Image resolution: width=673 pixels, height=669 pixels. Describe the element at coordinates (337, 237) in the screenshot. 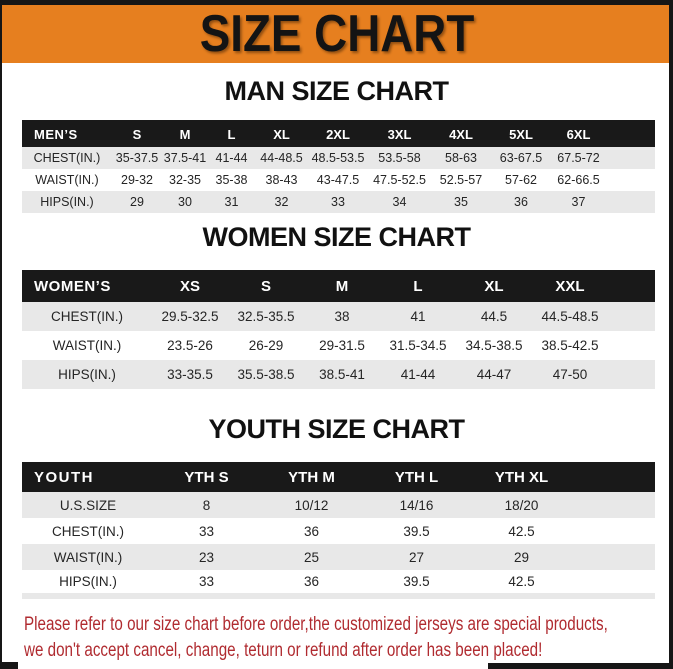

I see `women-section-heading: WOMEN SIZE CHART` at that location.